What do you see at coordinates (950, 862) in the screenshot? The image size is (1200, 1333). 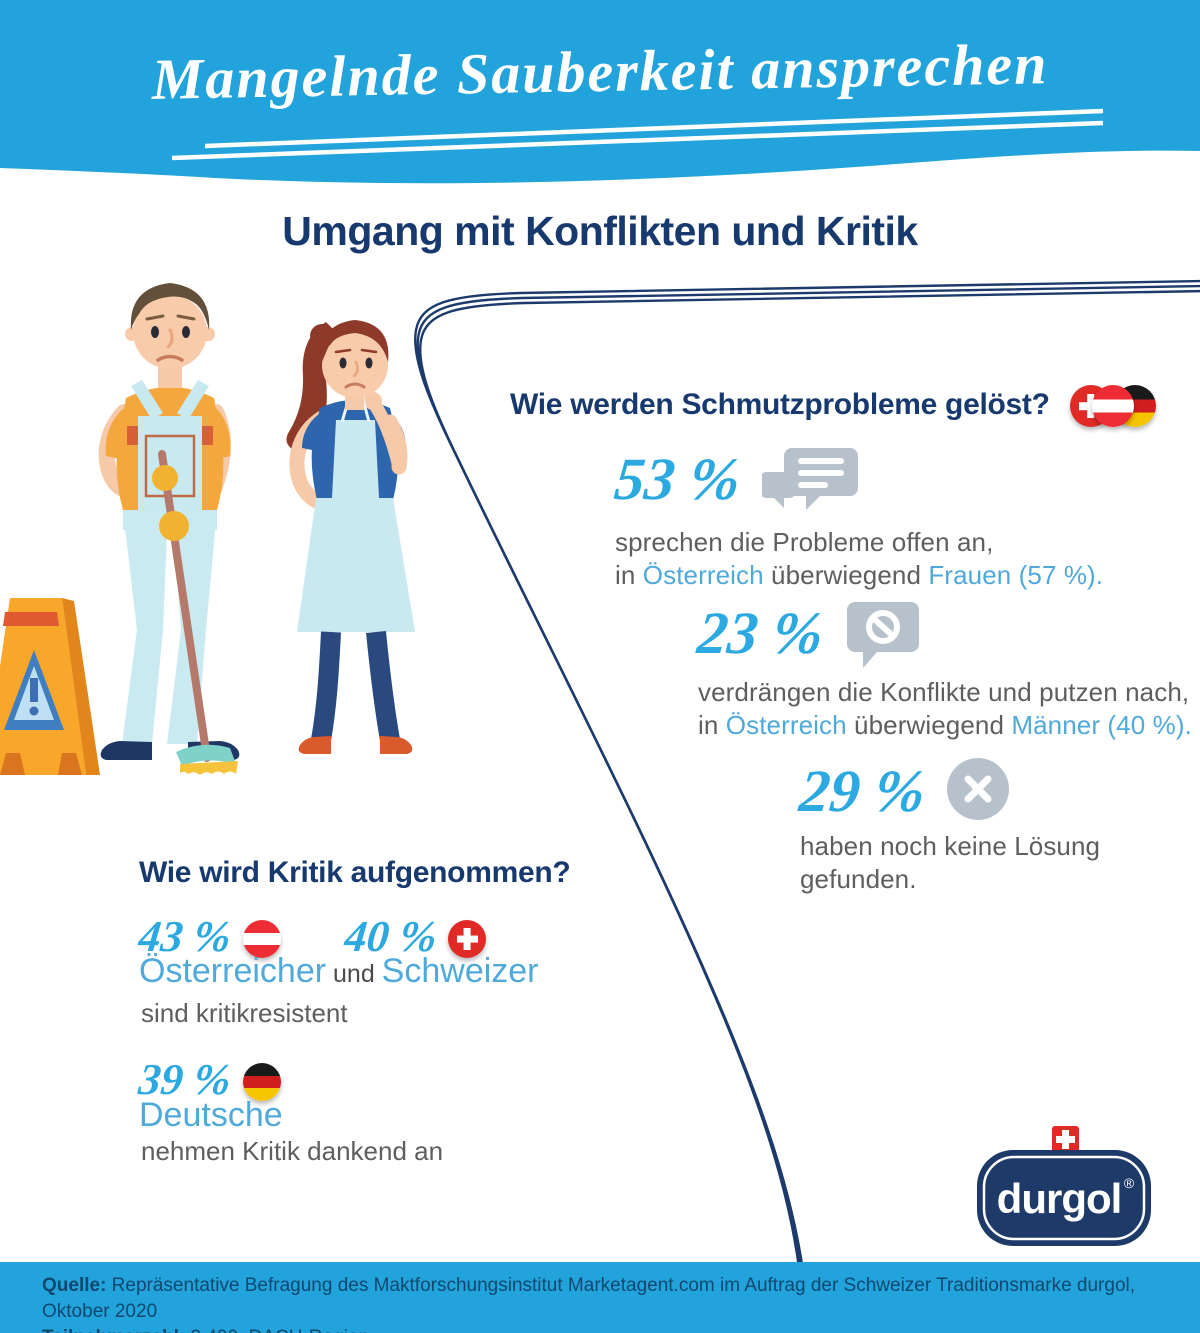 I see `stat-29-line1: haben noch keine Lösung gefunden.` at bounding box center [950, 862].